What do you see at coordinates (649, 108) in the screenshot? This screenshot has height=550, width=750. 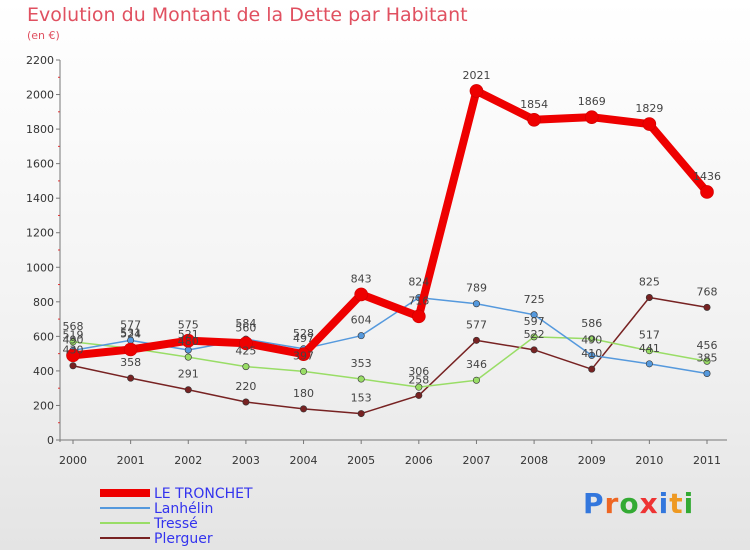 I see `data-label: 1829` at bounding box center [649, 108].